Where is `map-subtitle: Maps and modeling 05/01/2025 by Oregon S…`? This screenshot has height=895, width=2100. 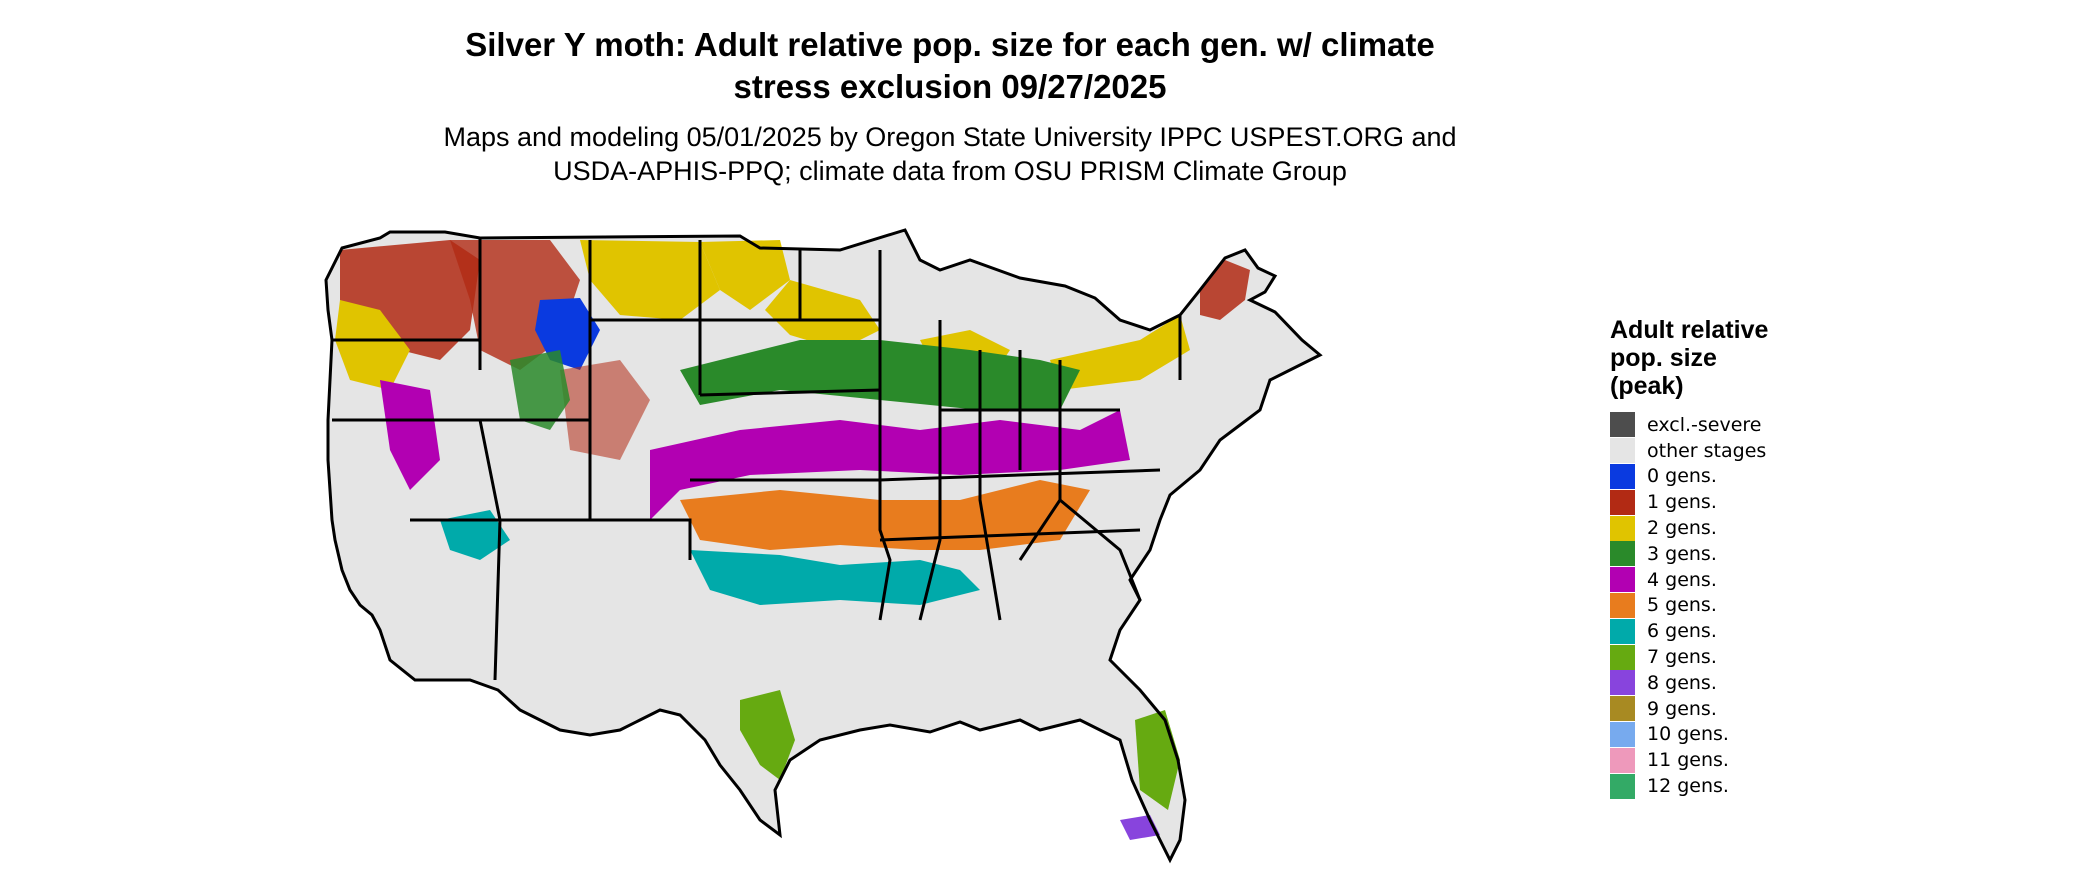
map-subtitle: Maps and modeling 05/01/2025 by Oregon S… is located at coordinates (950, 154).